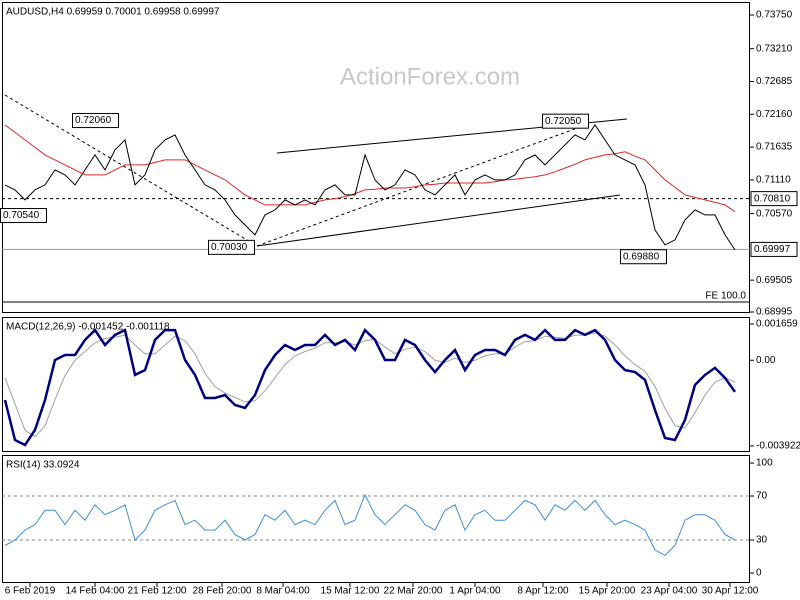 The image size is (800, 600). What do you see at coordinates (762, 496) in the screenshot?
I see `y-tick-label: 70` at bounding box center [762, 496].